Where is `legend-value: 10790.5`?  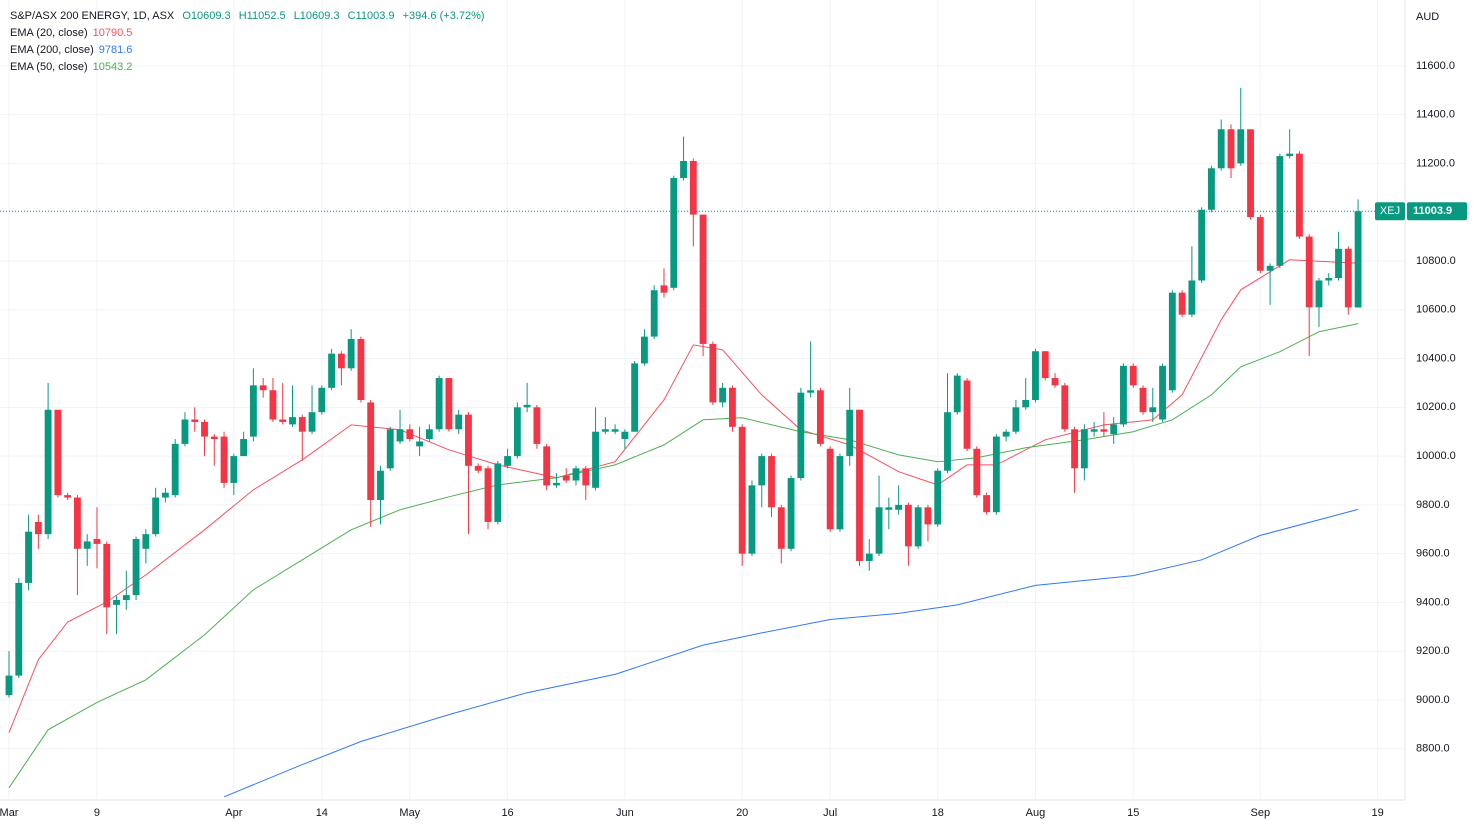 legend-value: 10790.5 is located at coordinates (112, 33).